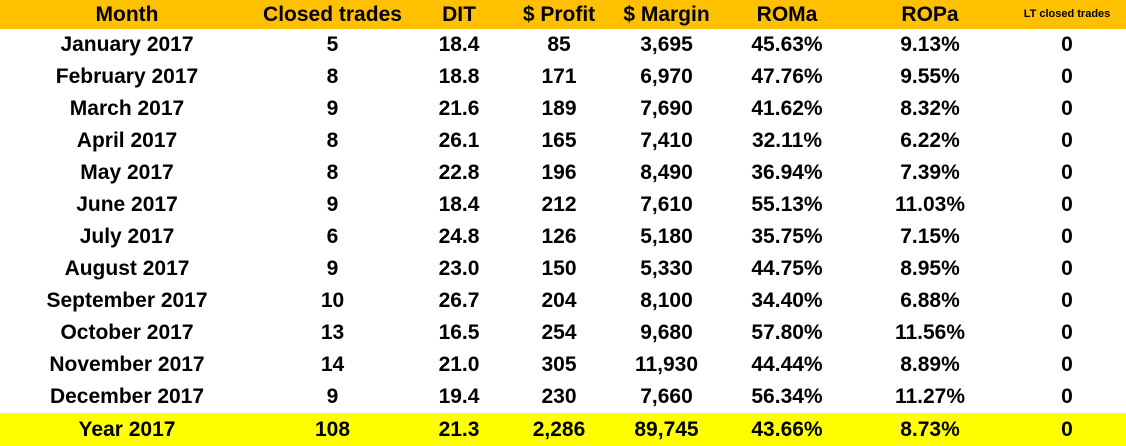 The height and width of the screenshot is (446, 1126). Describe the element at coordinates (930, 140) in the screenshot. I see `cell-ropa: 6.22%` at that location.